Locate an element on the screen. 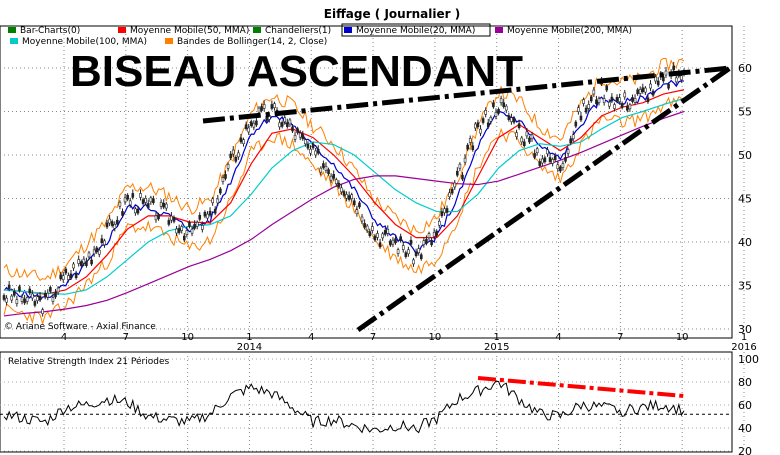 The height and width of the screenshot is (455, 780). price-y-tick-label: 55 is located at coordinates (745, 112).